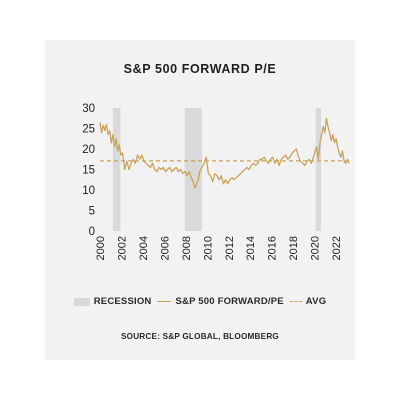  What do you see at coordinates (164, 301) in the screenshot?
I see `series-swatch` at bounding box center [164, 301].